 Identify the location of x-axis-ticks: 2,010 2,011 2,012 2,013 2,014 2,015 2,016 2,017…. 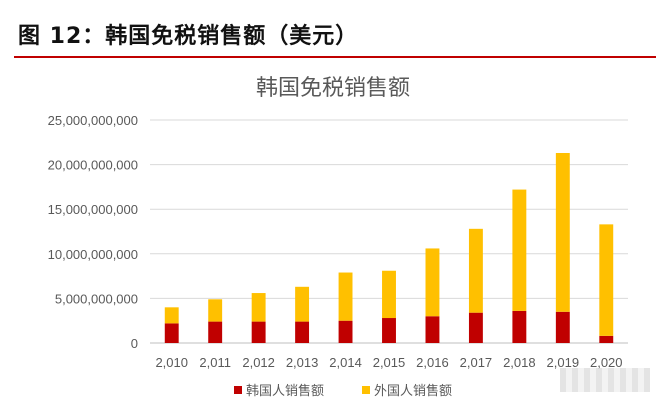
(388, 362).